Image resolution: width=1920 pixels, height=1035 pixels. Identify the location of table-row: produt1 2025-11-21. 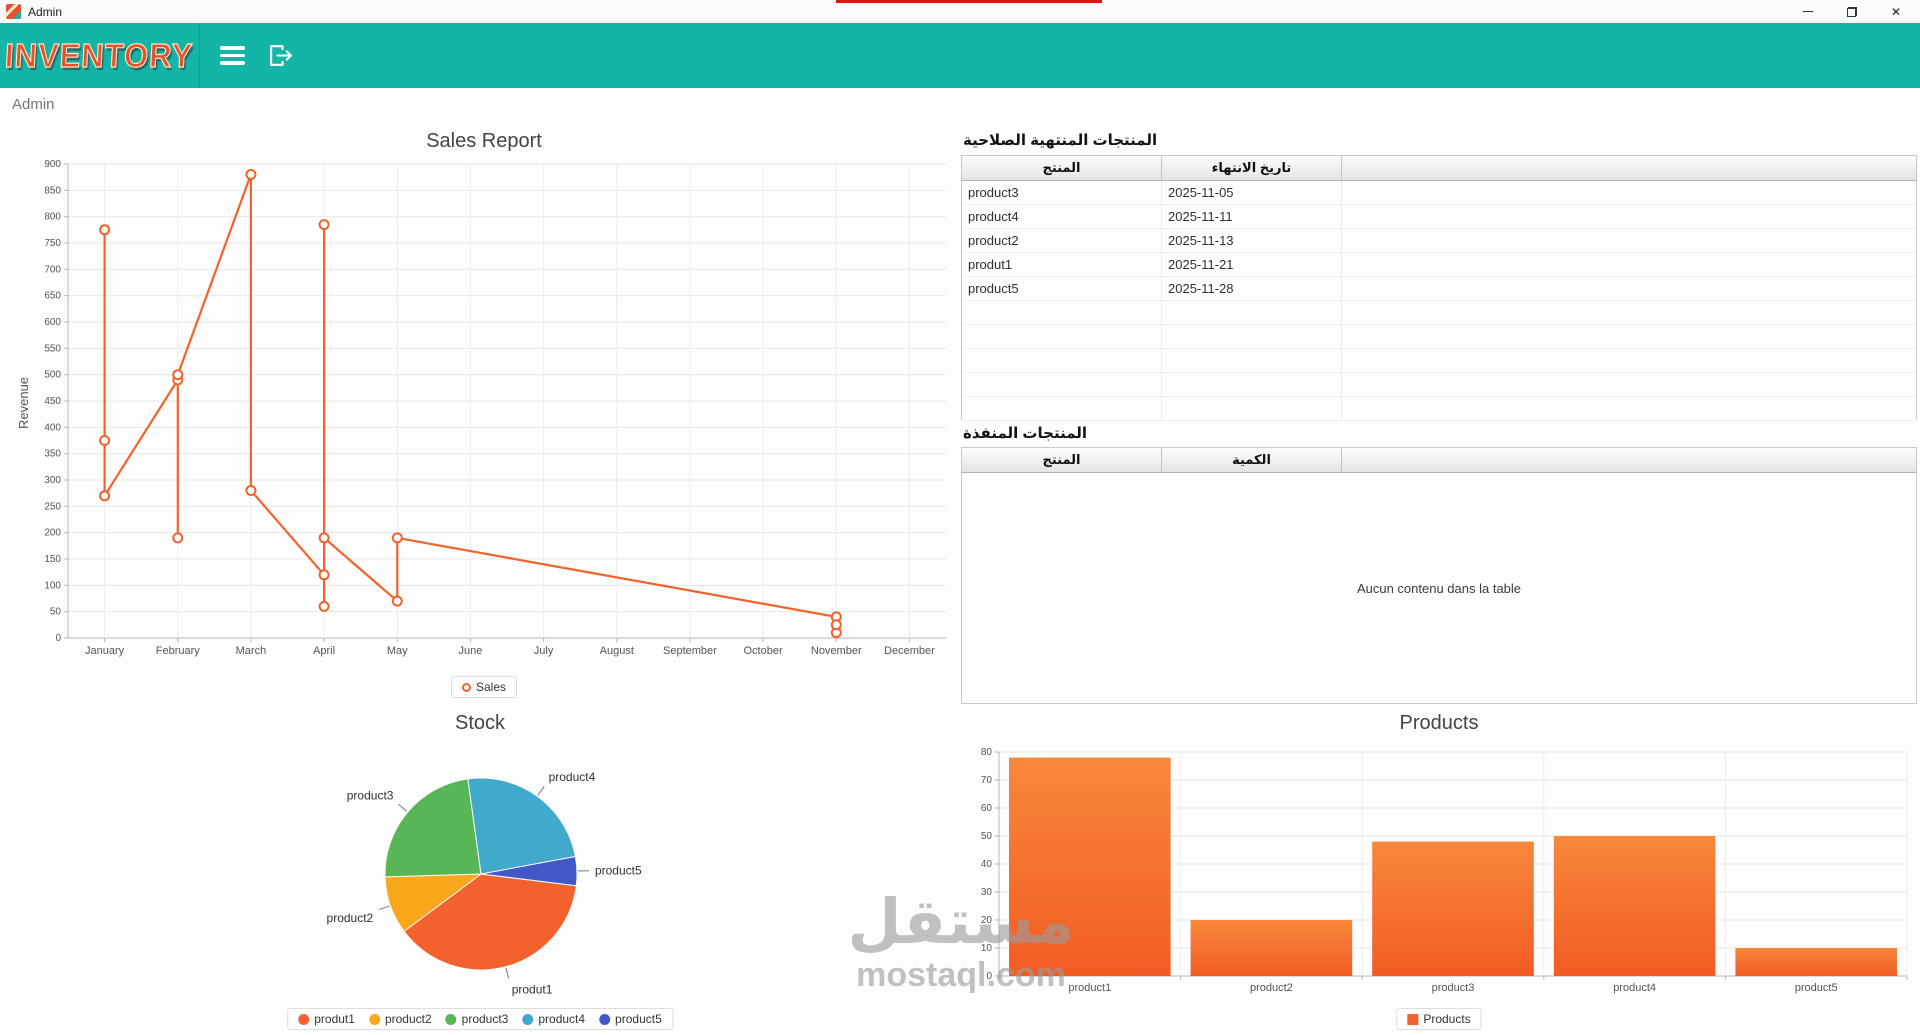
(1439, 265).